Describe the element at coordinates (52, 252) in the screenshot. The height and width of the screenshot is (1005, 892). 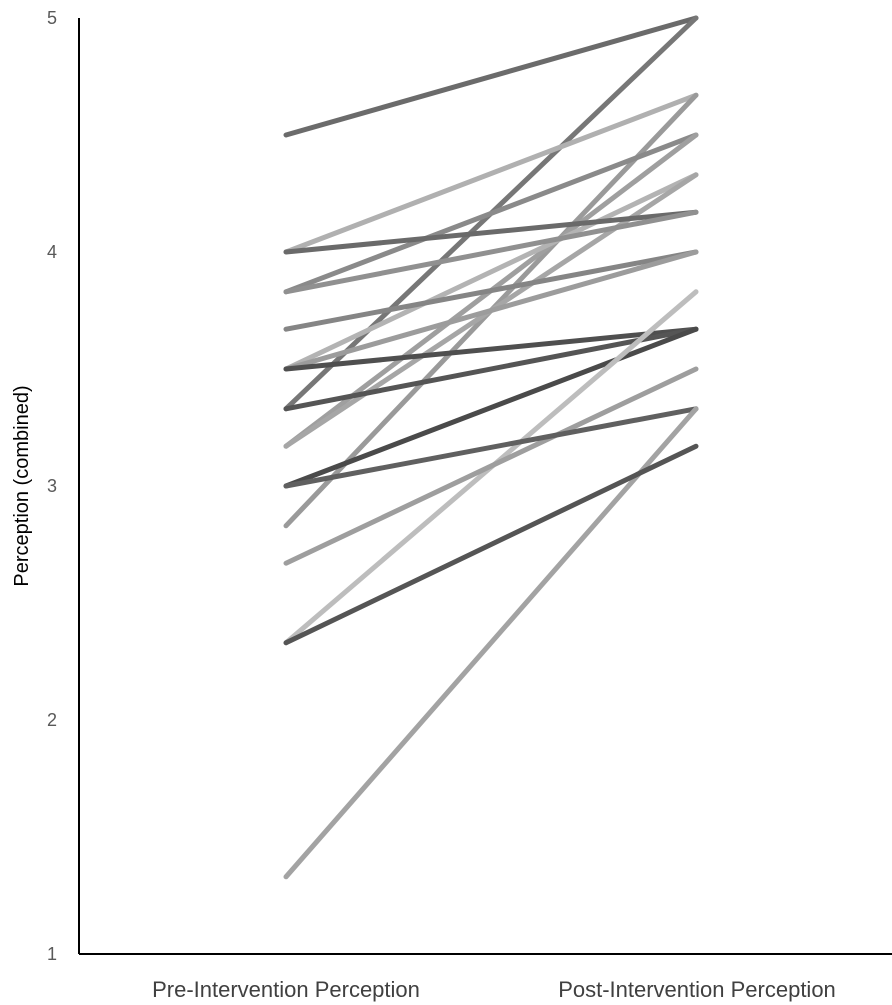
I see `y-tick-label: 4` at that location.